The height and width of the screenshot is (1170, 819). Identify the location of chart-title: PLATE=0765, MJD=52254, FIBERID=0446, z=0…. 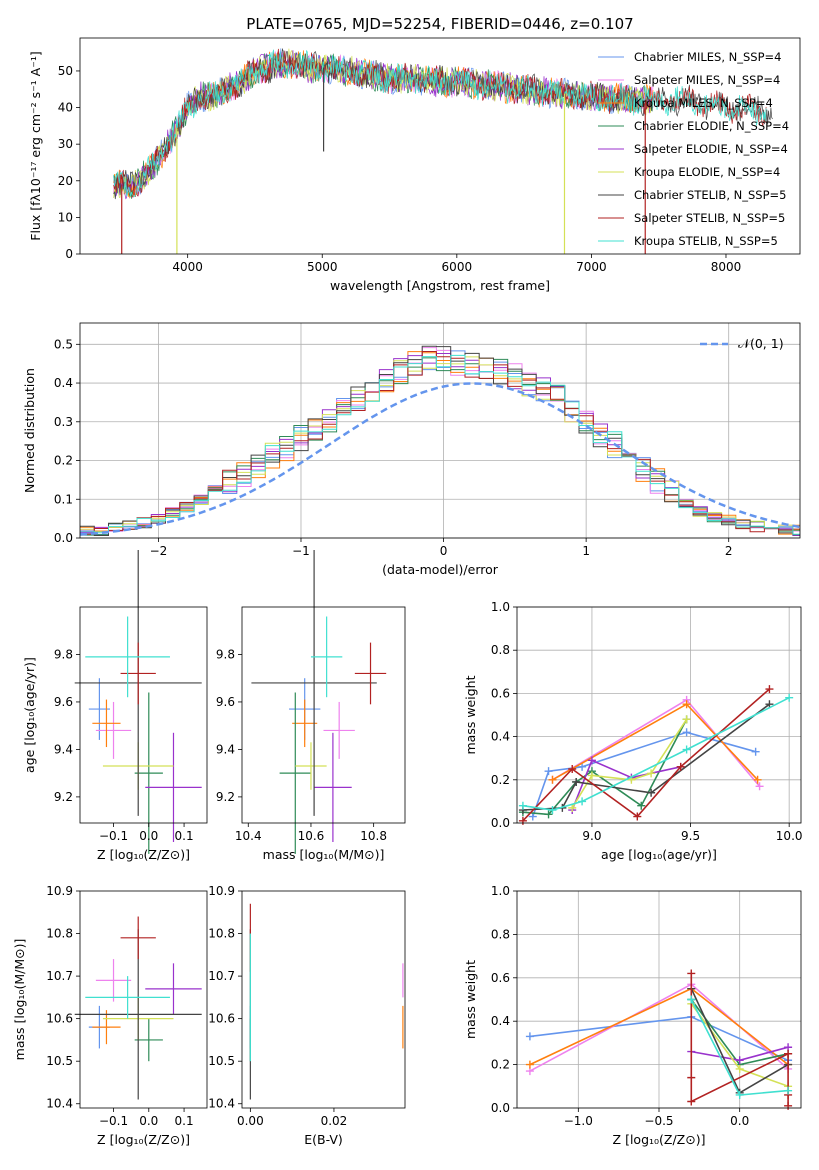
(439, 24).